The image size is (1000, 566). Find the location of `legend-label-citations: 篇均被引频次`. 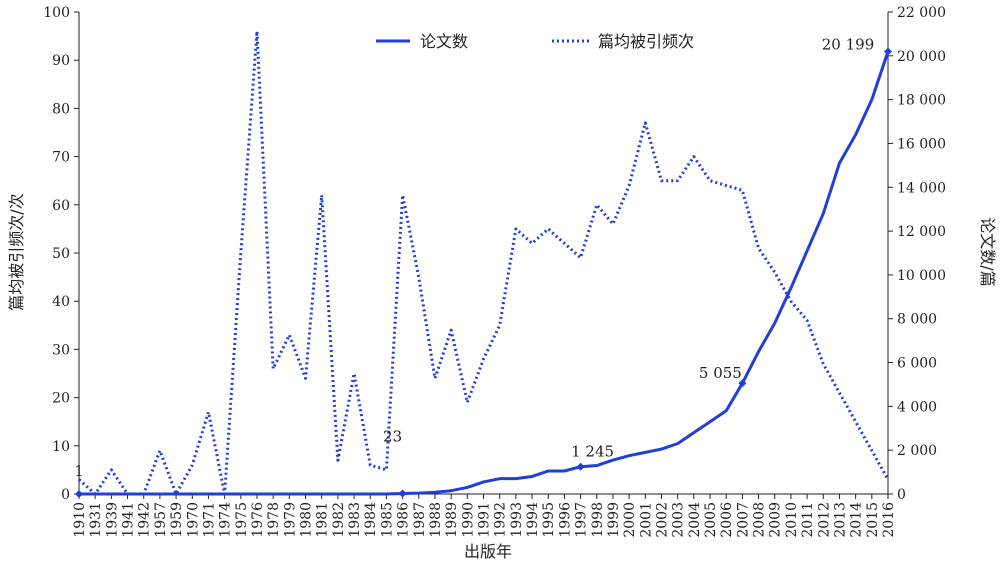

legend-label-citations: 篇均被引频次 is located at coordinates (646, 41).